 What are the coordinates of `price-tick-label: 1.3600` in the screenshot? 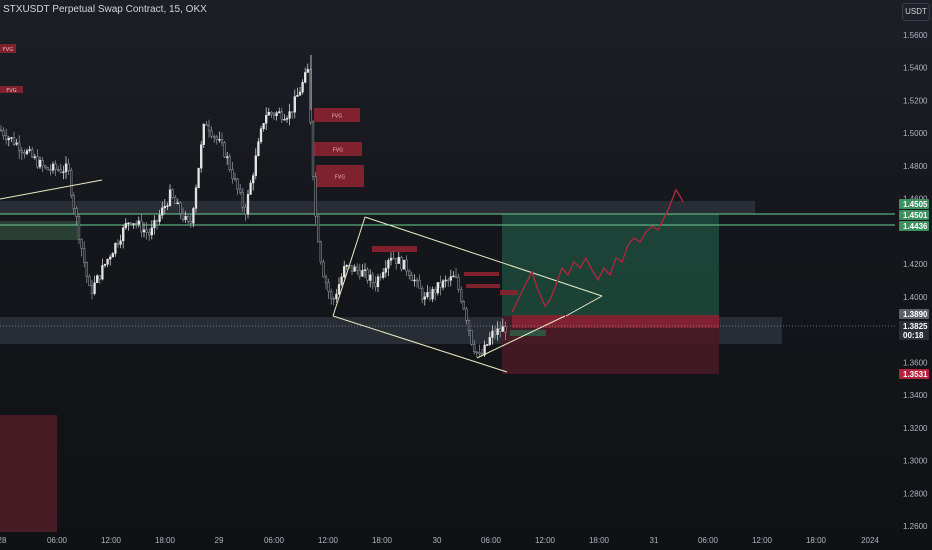 It's located at (915, 362).